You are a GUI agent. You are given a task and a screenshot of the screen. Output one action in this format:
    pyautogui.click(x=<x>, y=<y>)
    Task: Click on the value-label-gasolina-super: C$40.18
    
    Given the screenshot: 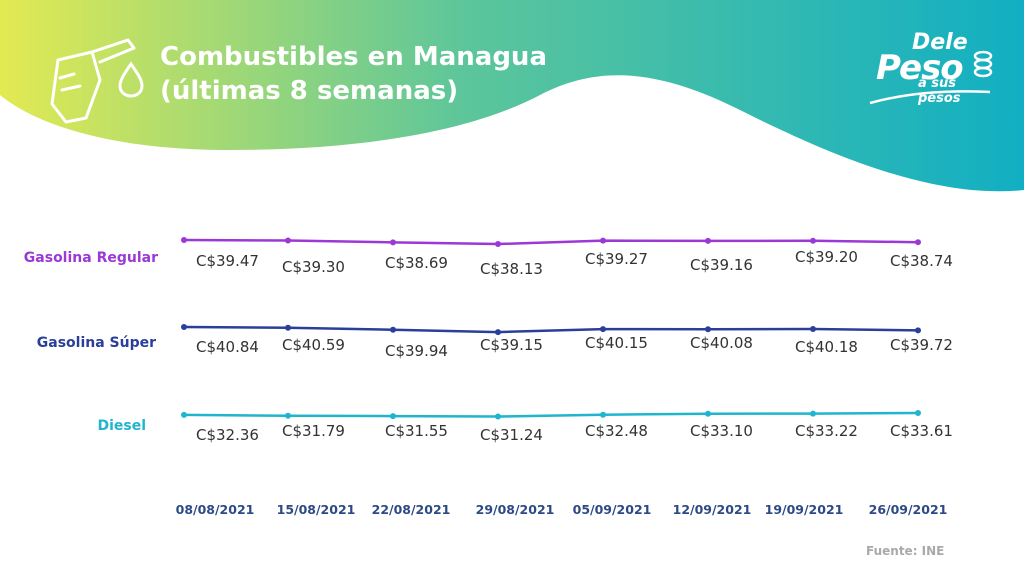 What is the action you would take?
    pyautogui.click(x=826, y=347)
    